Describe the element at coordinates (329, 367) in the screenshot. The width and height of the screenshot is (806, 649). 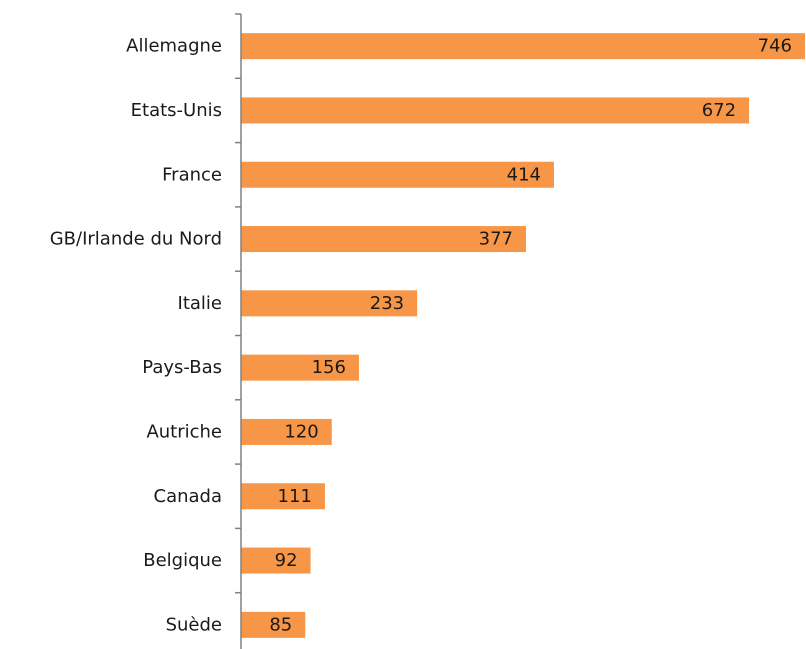
I see `value-label: 156` at that location.